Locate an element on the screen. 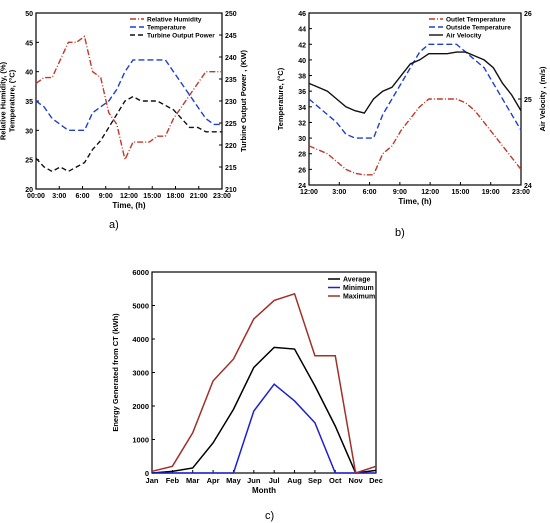  y-right-tick-label: 25 is located at coordinates (528, 100).